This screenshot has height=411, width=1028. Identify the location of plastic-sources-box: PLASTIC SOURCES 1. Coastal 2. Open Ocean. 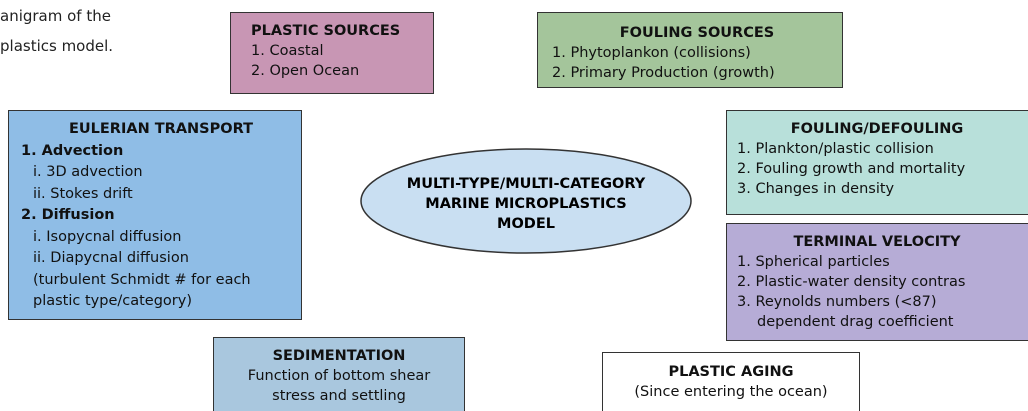
(332, 53).